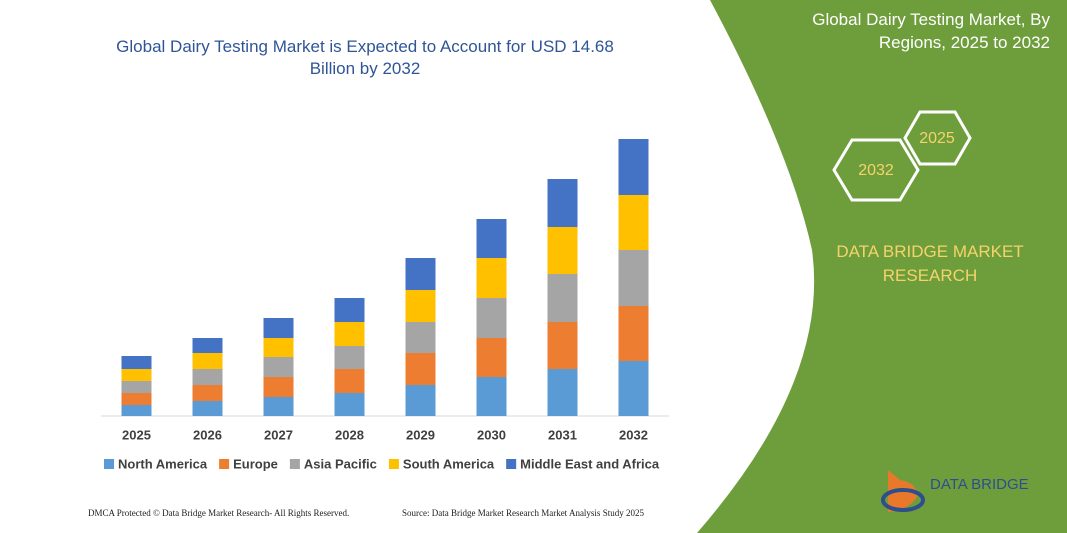  Describe the element at coordinates (340, 463) in the screenshot. I see `legend-label: Asia Pacific` at that location.